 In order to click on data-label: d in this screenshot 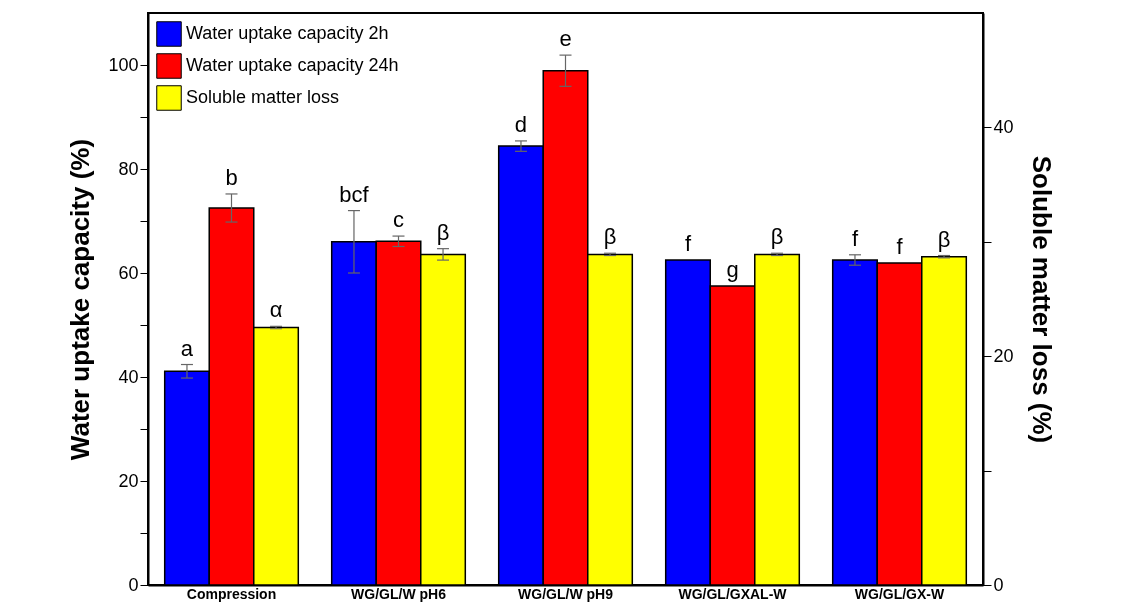, I will do `click(521, 124)`.